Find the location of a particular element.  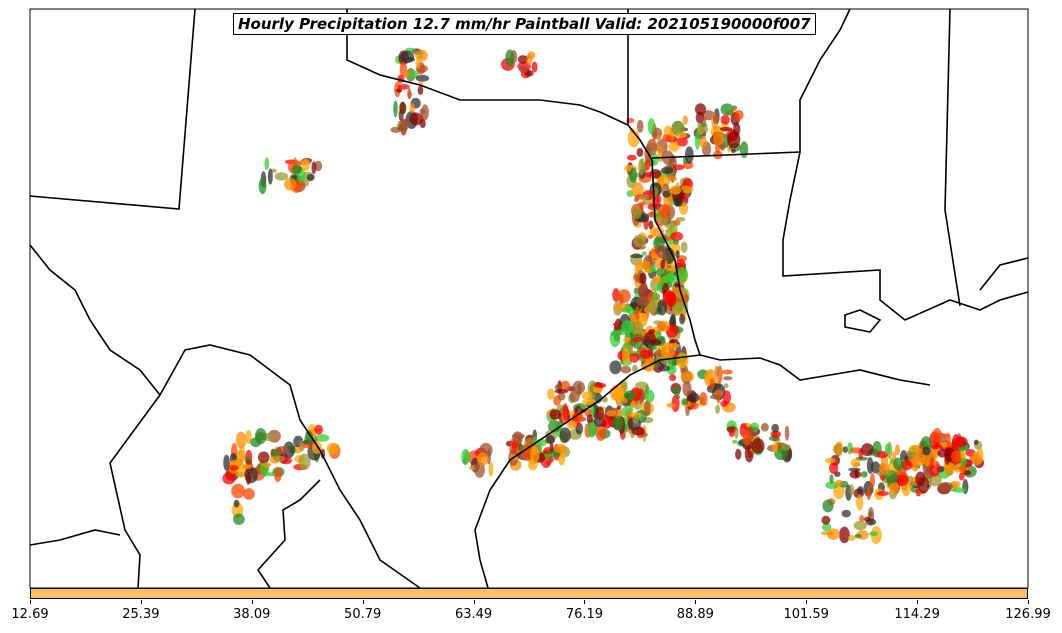

colorbar-tick-label: 63.49 is located at coordinates (473, 614).